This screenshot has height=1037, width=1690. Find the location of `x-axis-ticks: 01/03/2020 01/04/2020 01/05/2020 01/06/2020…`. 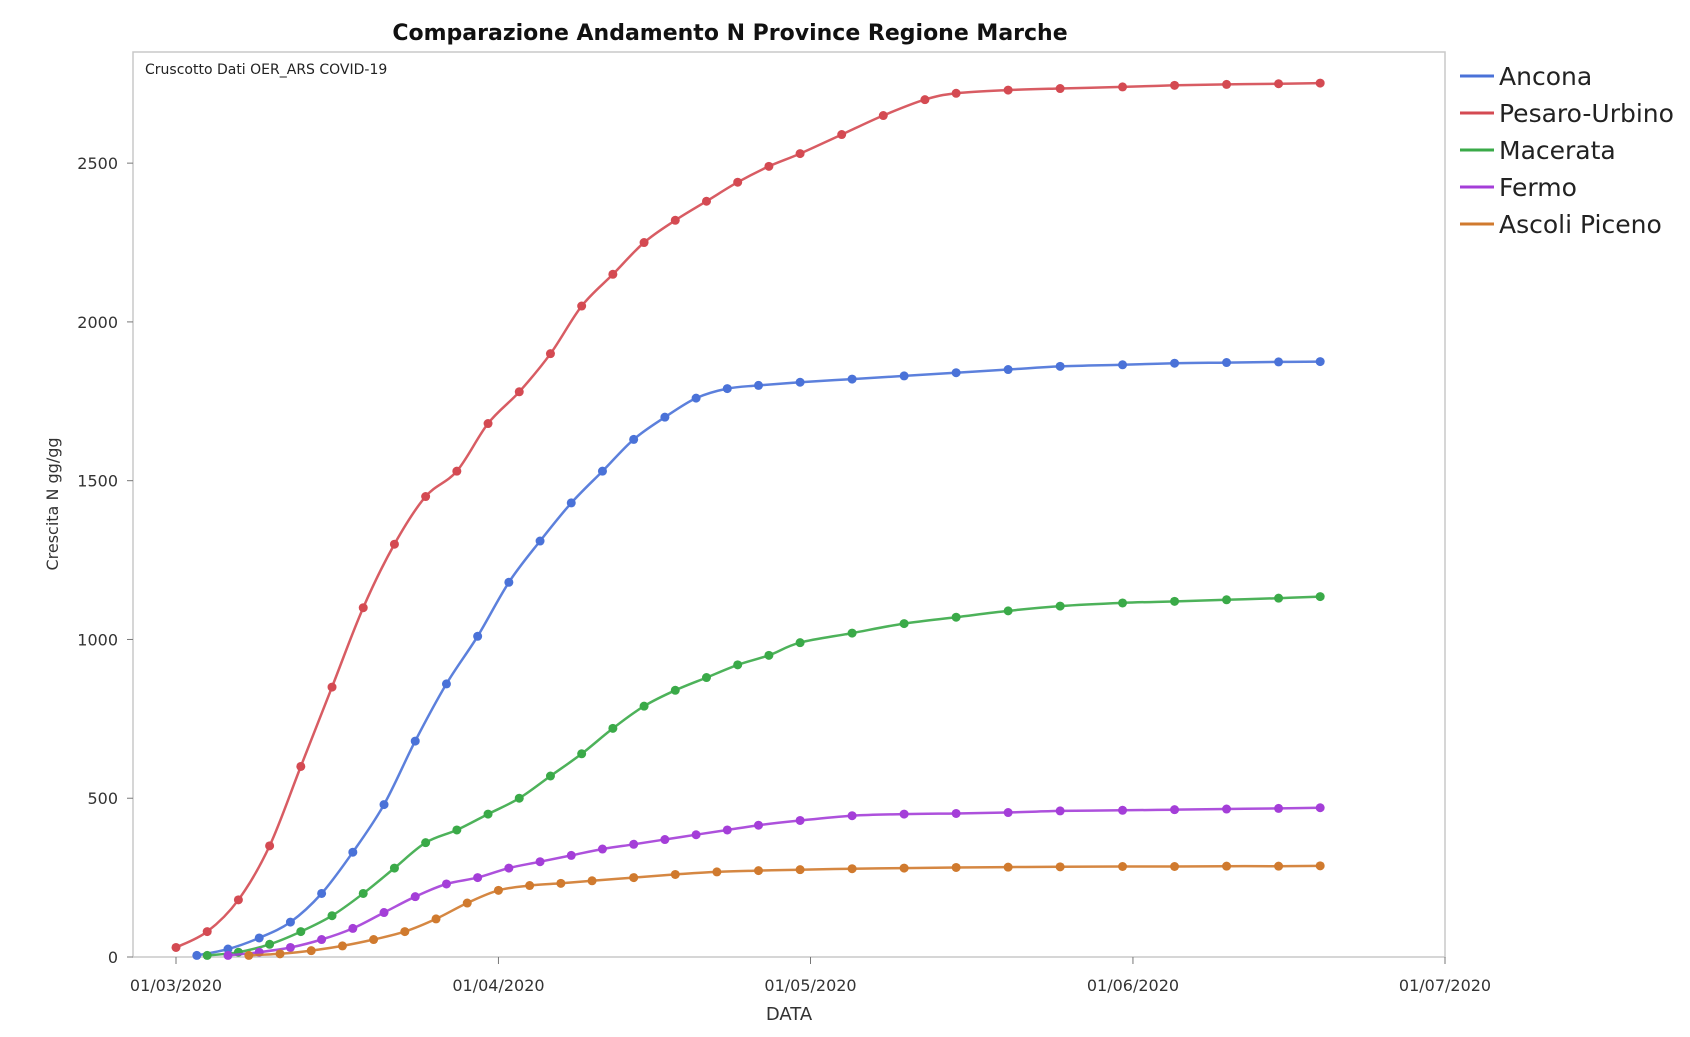

x-axis-ticks: 01/03/2020 01/04/2020 01/05/2020 01/06/2020… is located at coordinates (810, 976).